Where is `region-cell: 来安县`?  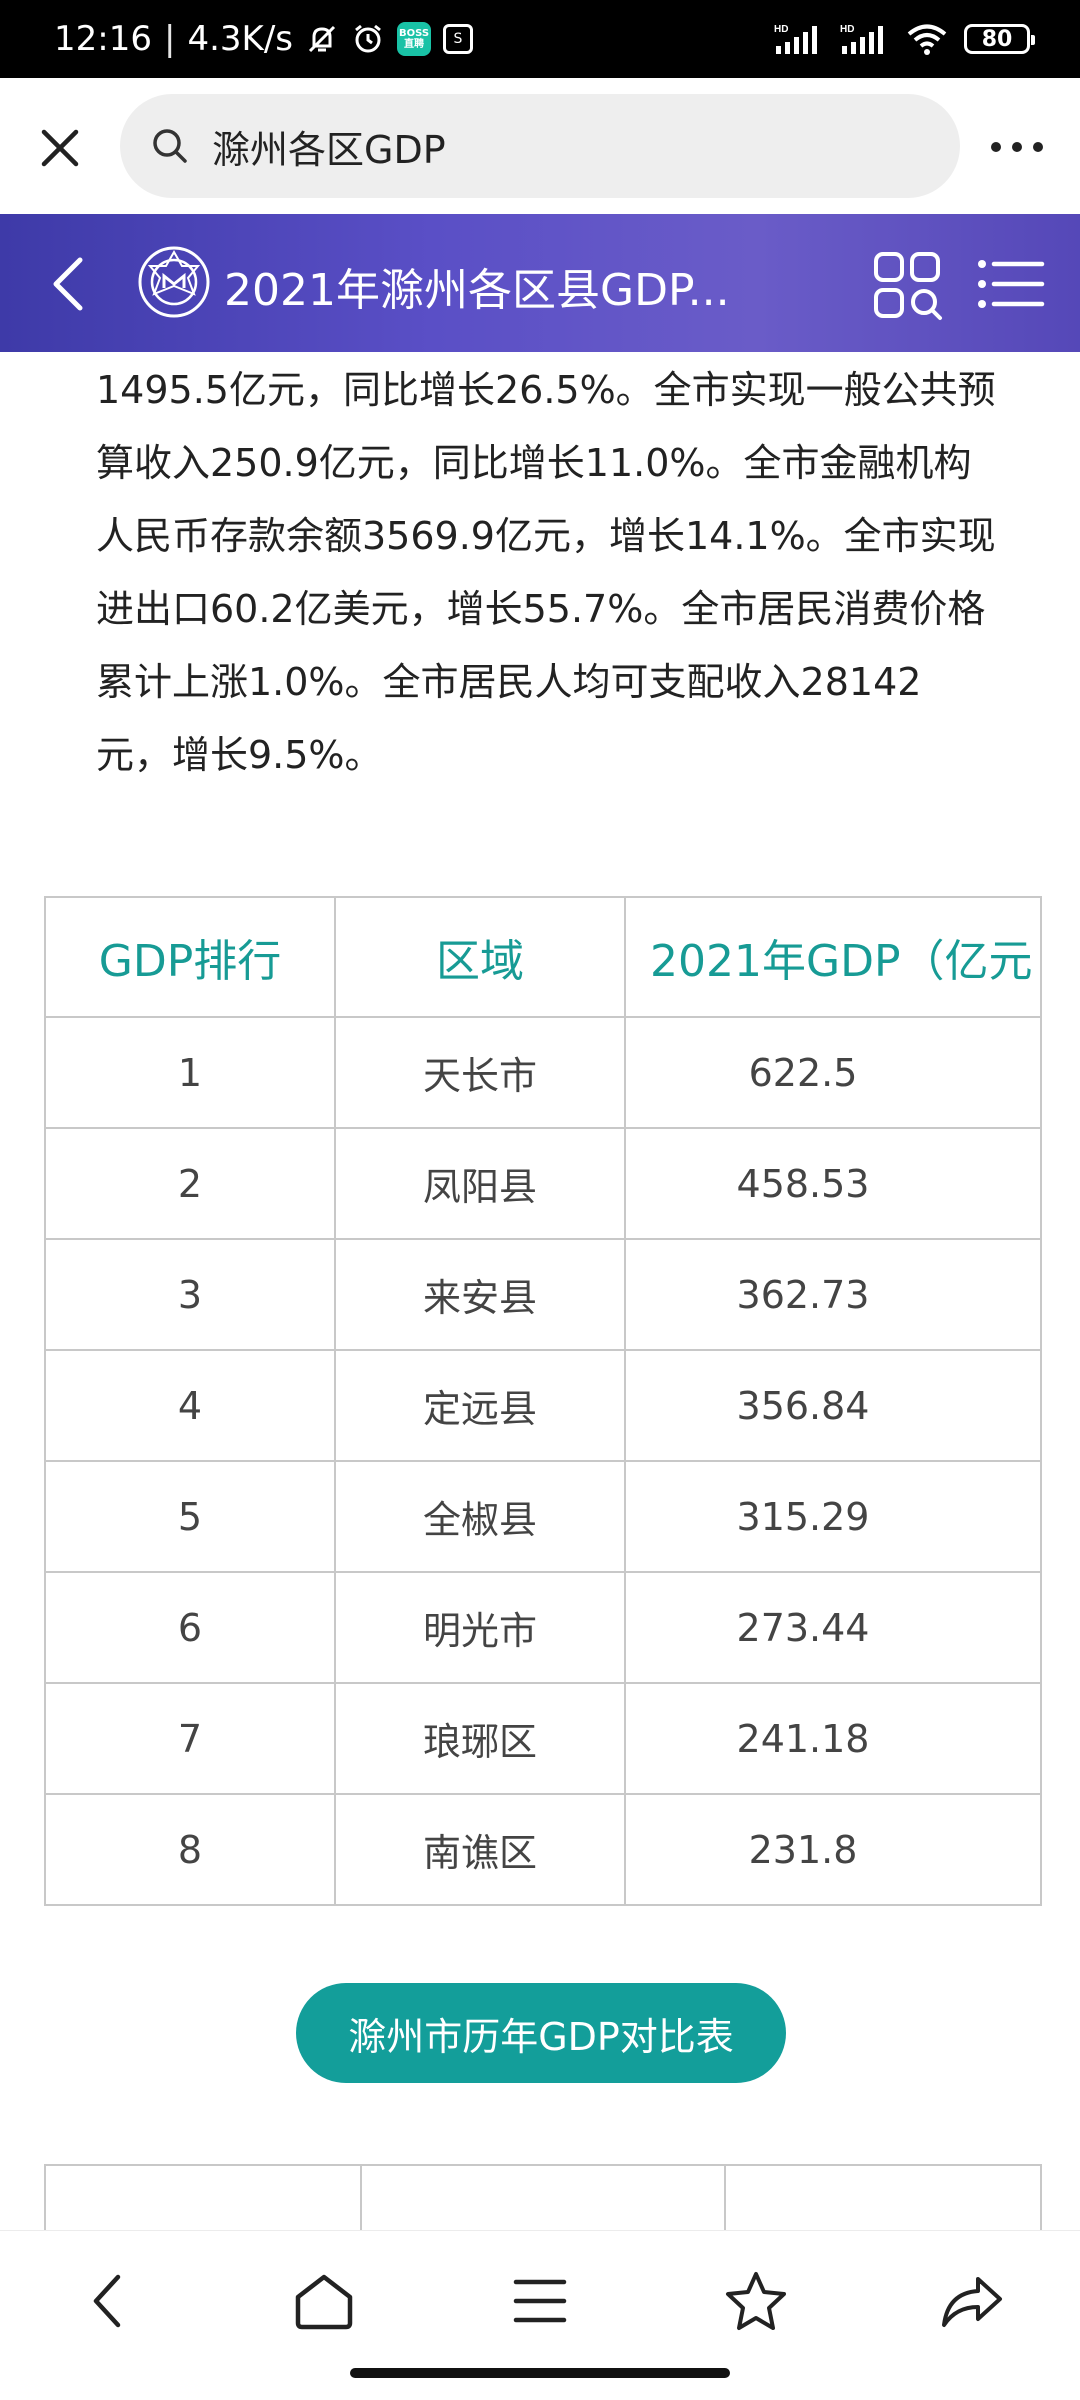 region-cell: 来安县 is located at coordinates (480, 1294).